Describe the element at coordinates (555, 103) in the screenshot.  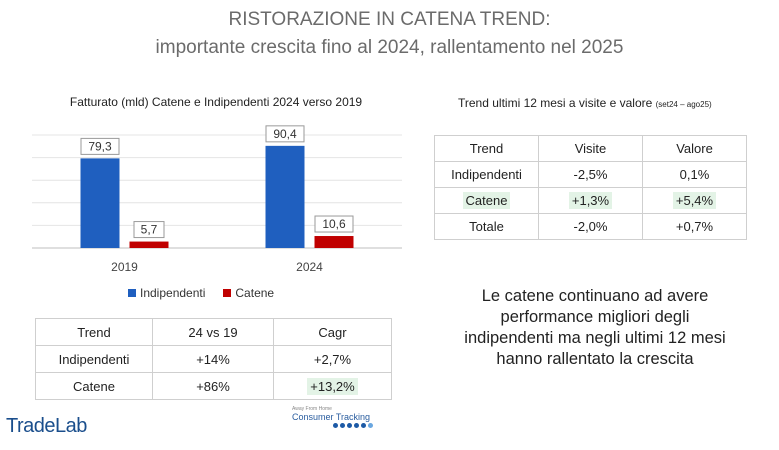
I see `trend-title-text: Trend ultimi 12 mesi a visite e valore` at that location.